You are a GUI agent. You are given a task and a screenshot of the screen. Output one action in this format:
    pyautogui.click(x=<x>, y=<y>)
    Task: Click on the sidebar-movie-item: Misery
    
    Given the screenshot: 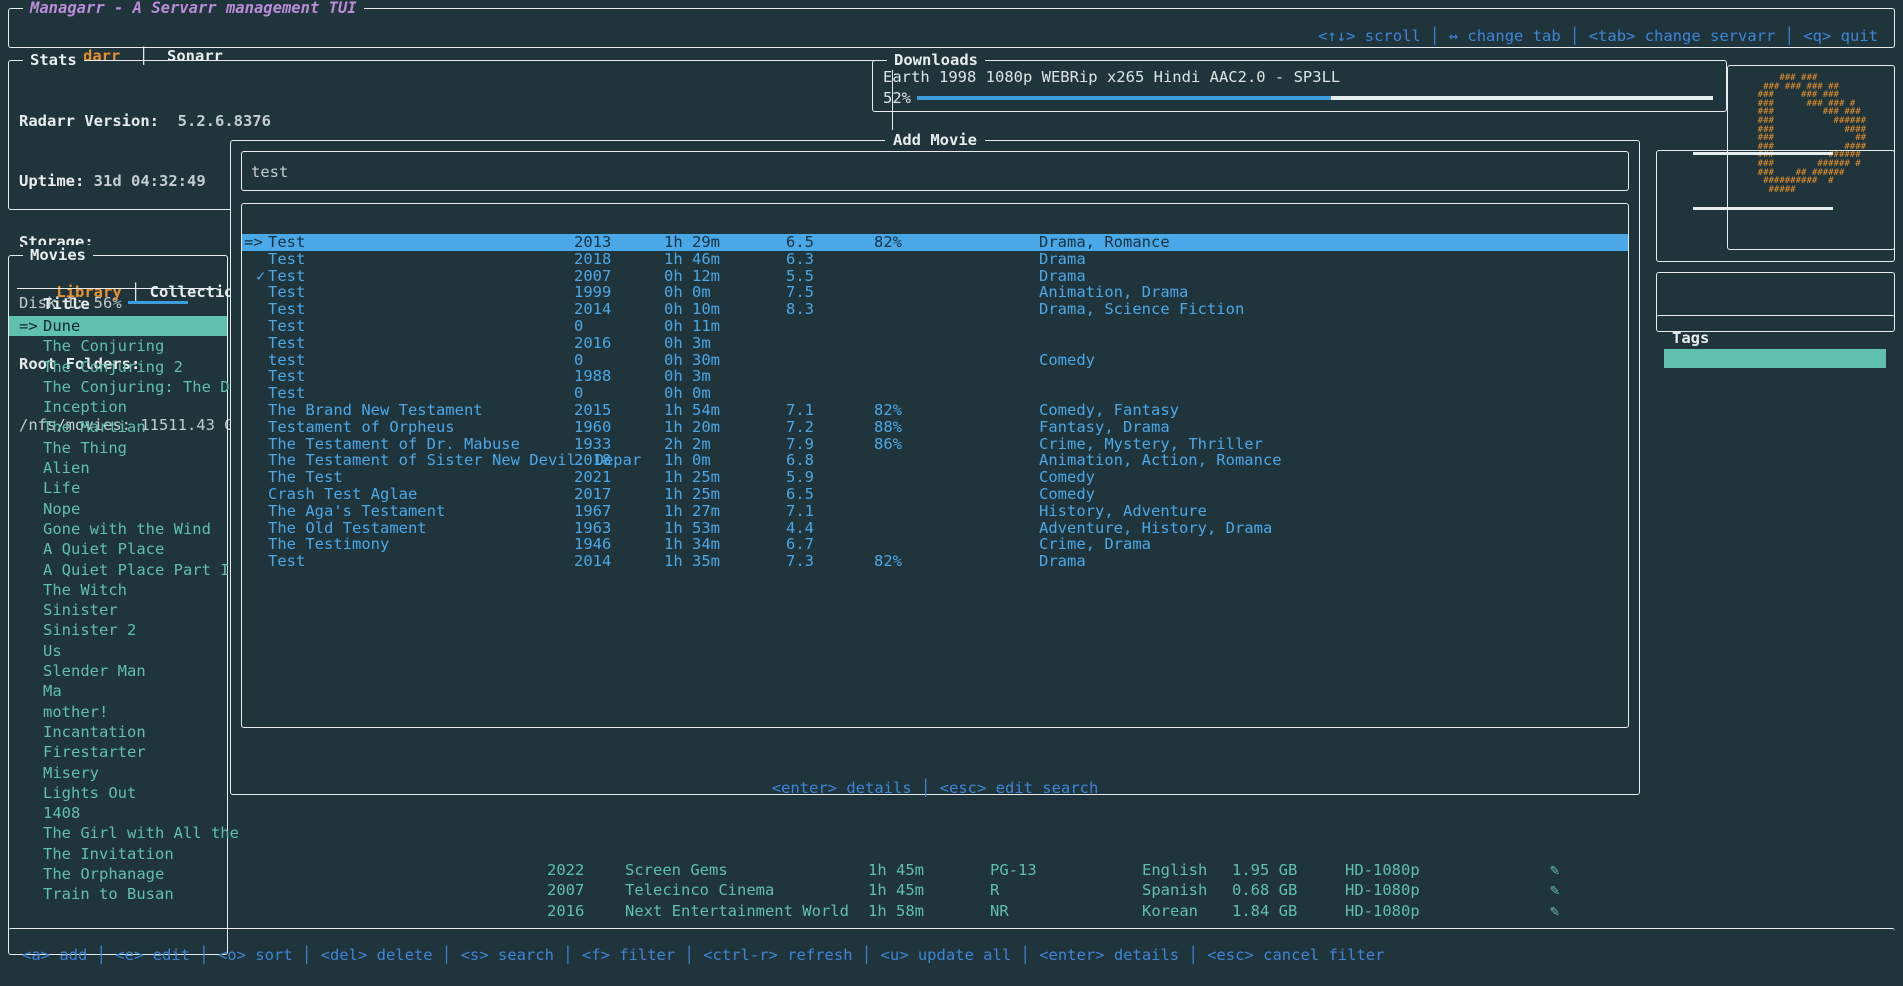 What is the action you would take?
    pyautogui.click(x=118, y=773)
    